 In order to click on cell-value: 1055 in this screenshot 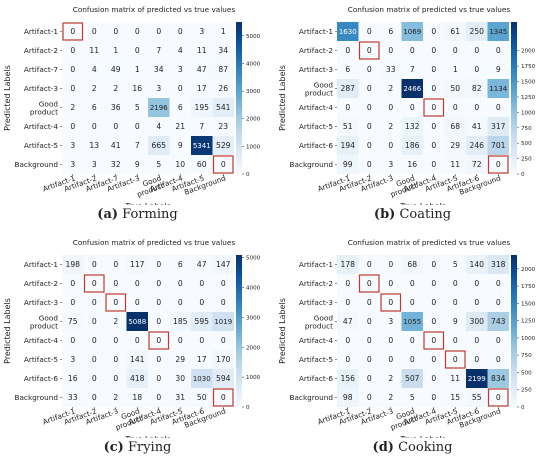, I will do `click(412, 322)`.